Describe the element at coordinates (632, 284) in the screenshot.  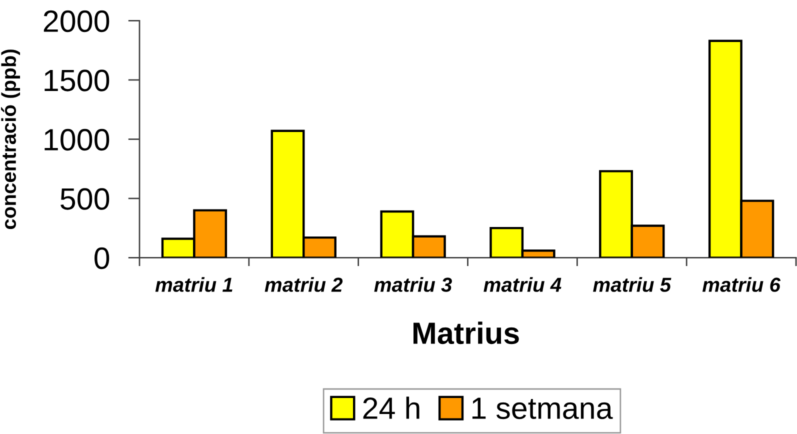
I see `x-tick-label: matriu 5` at that location.